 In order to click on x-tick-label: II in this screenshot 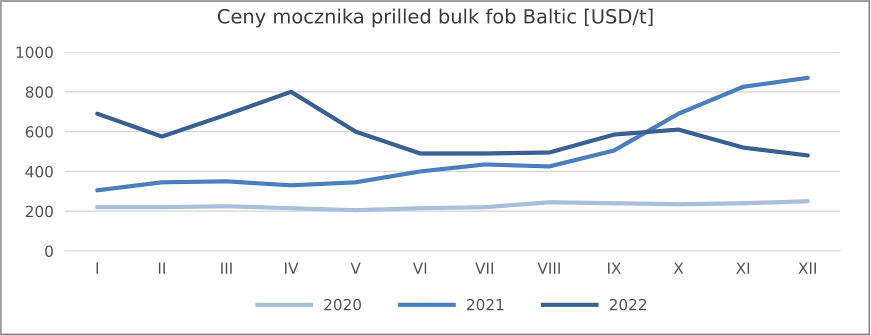, I will do `click(161, 268)`.